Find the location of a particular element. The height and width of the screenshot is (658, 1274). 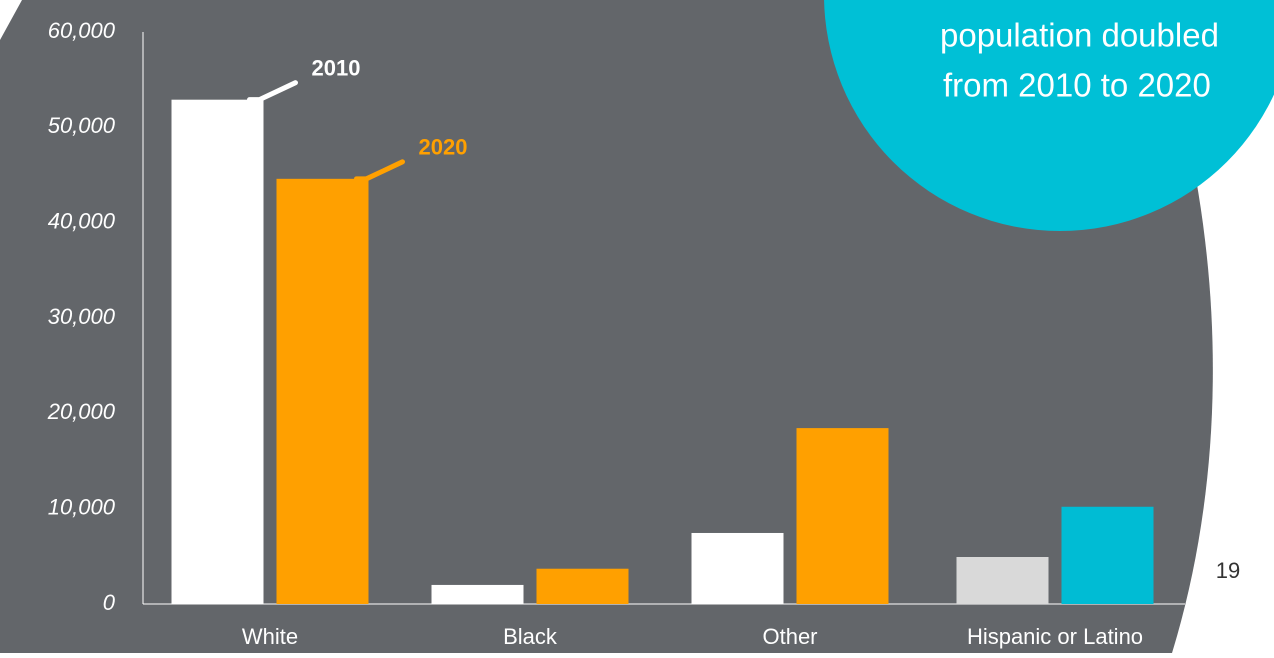

legend-label: 2010 is located at coordinates (336, 67).